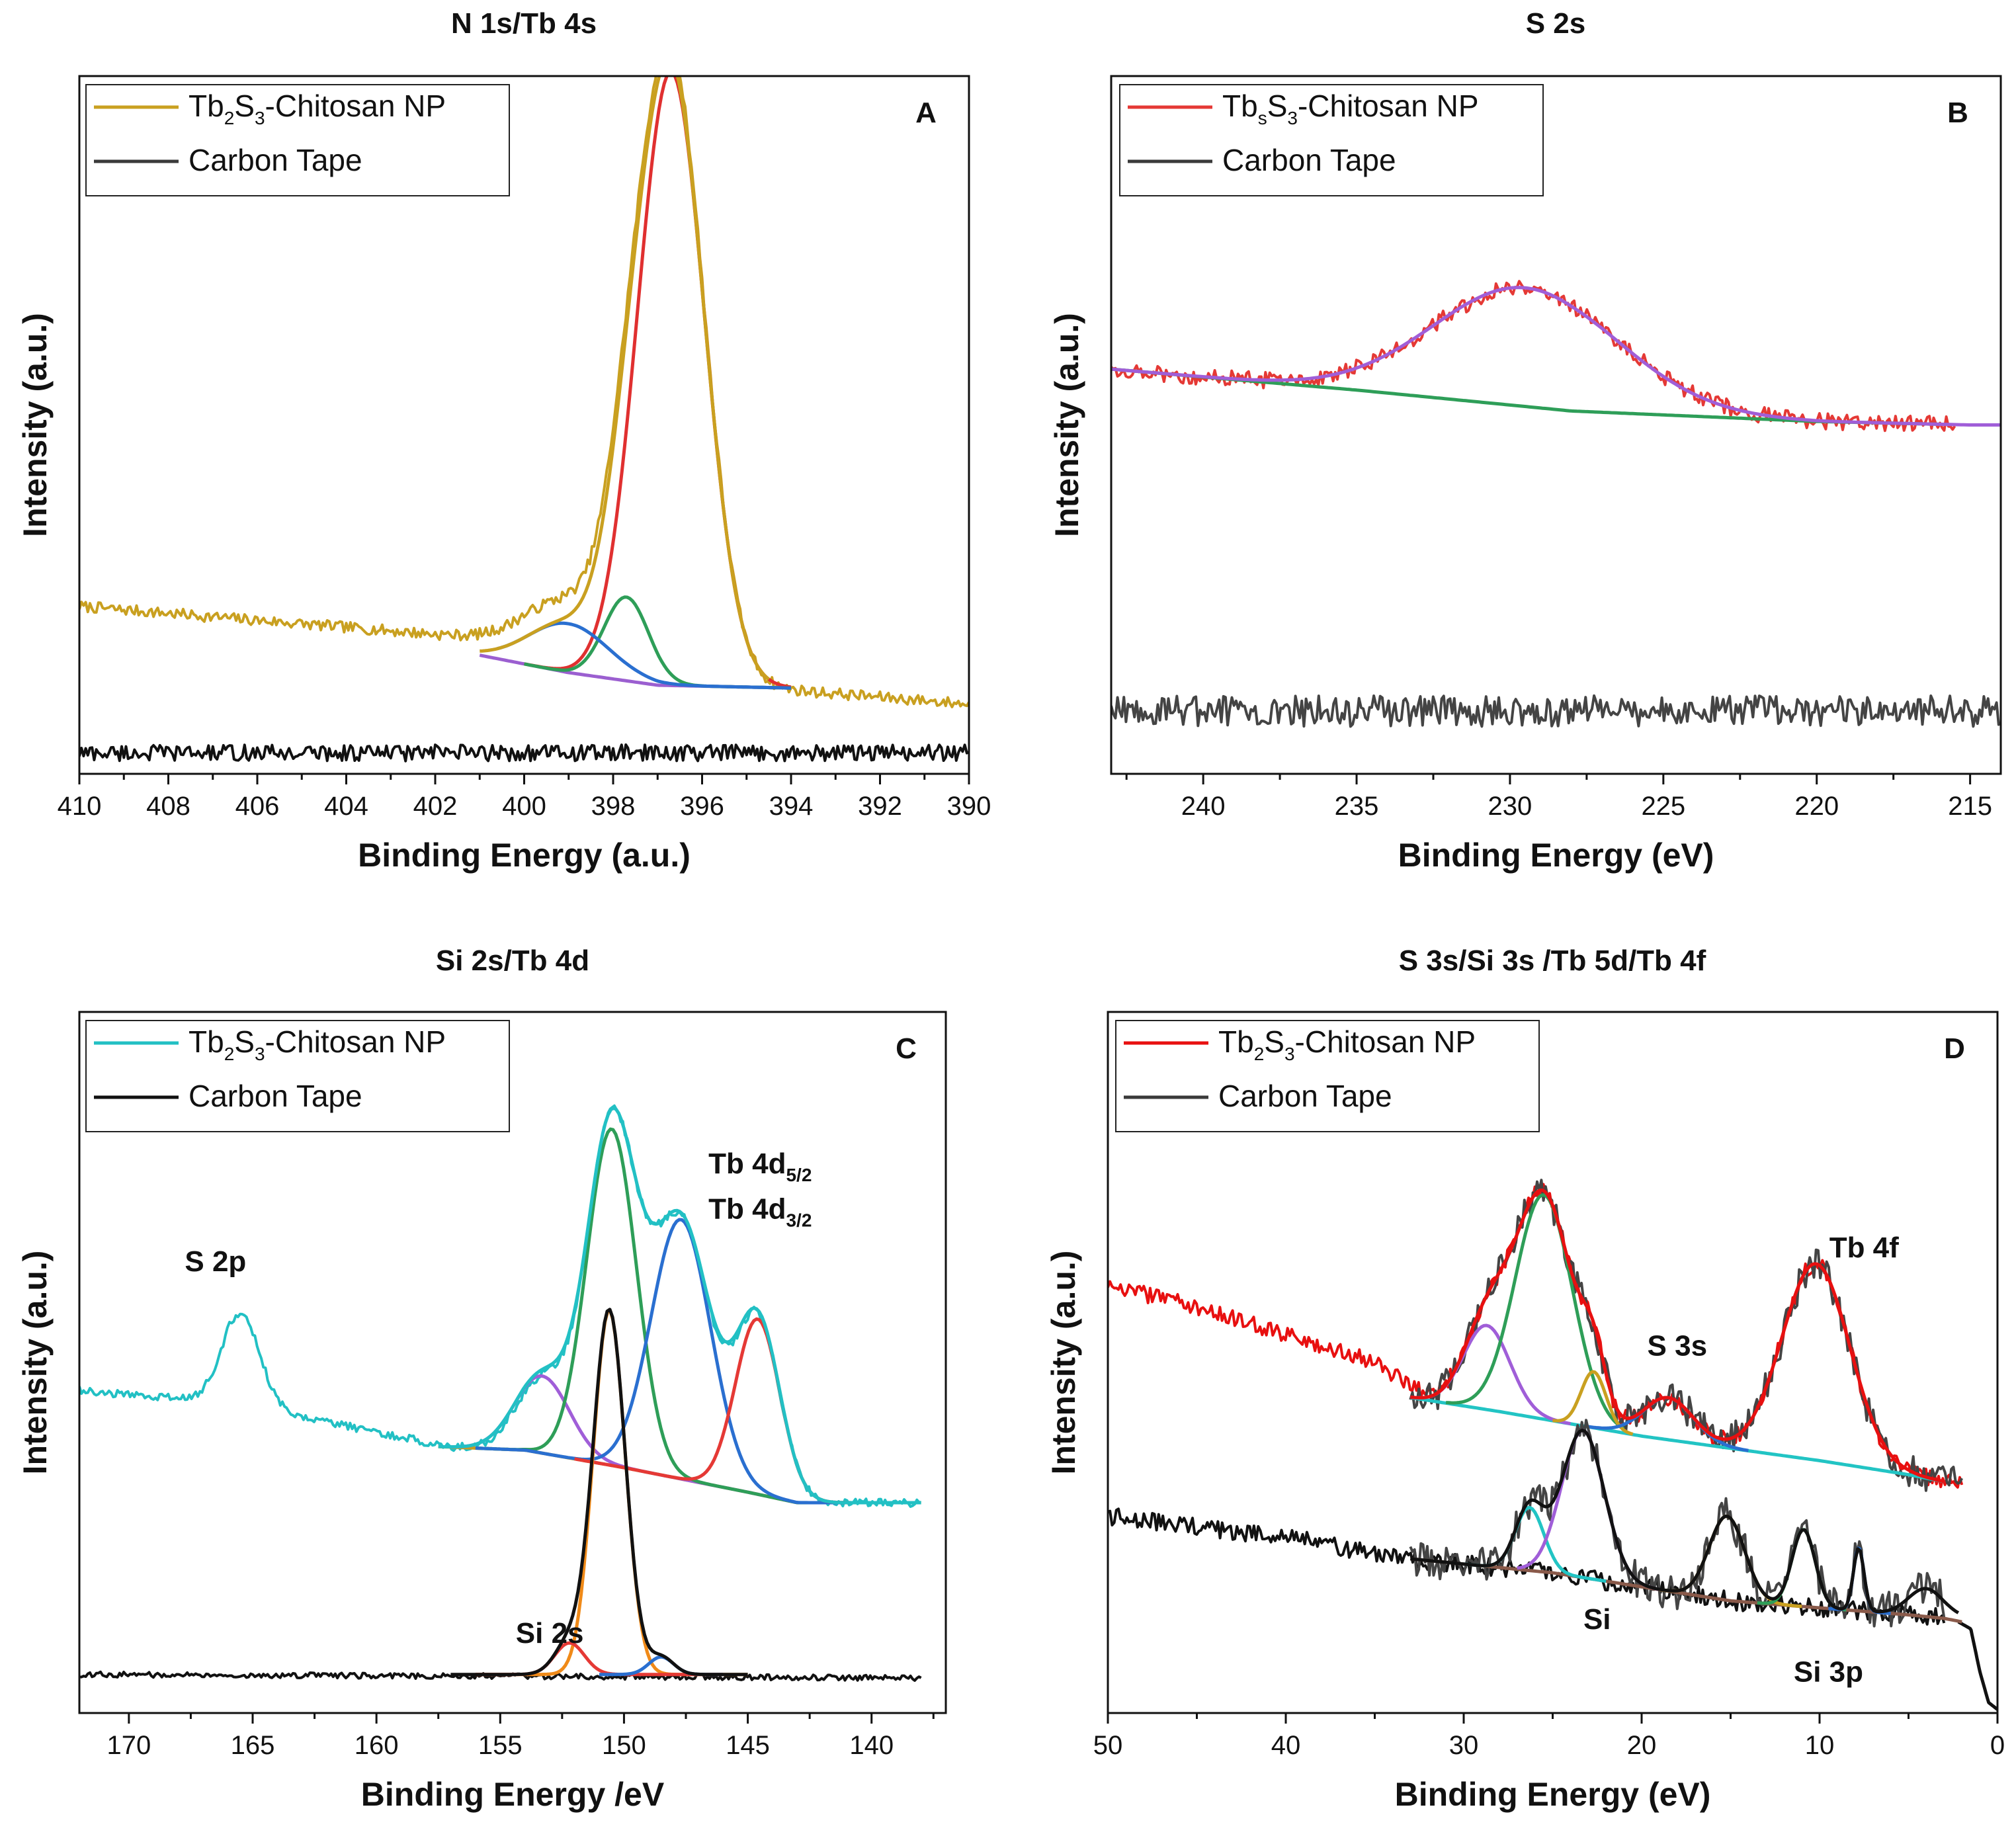  I want to click on legend: TbsS3-Chitosan NP Carbon Tape, so click(1331, 140).